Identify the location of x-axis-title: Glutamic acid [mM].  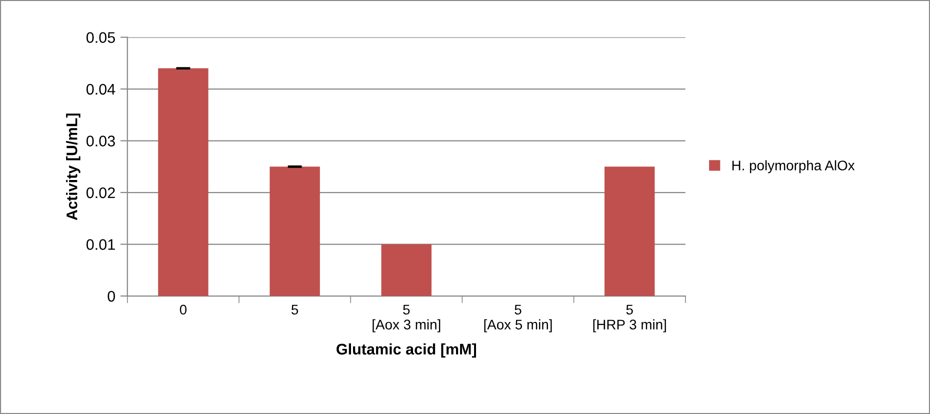
(406, 350).